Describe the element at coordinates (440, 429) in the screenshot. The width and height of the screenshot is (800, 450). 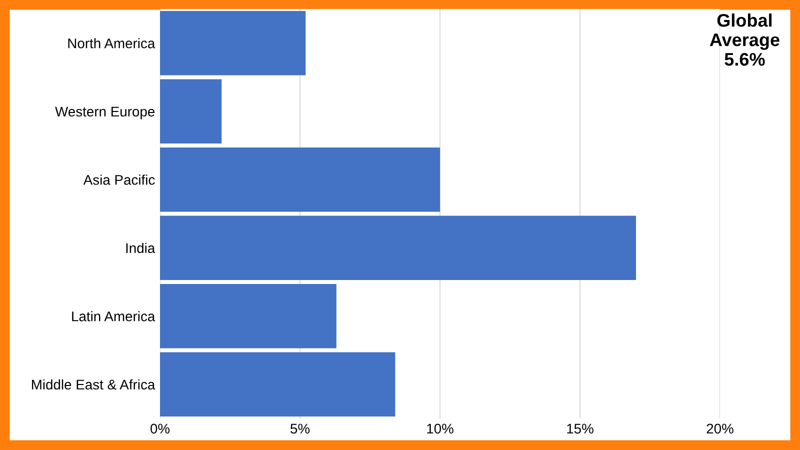
I see `x-tick-label: 10%` at that location.